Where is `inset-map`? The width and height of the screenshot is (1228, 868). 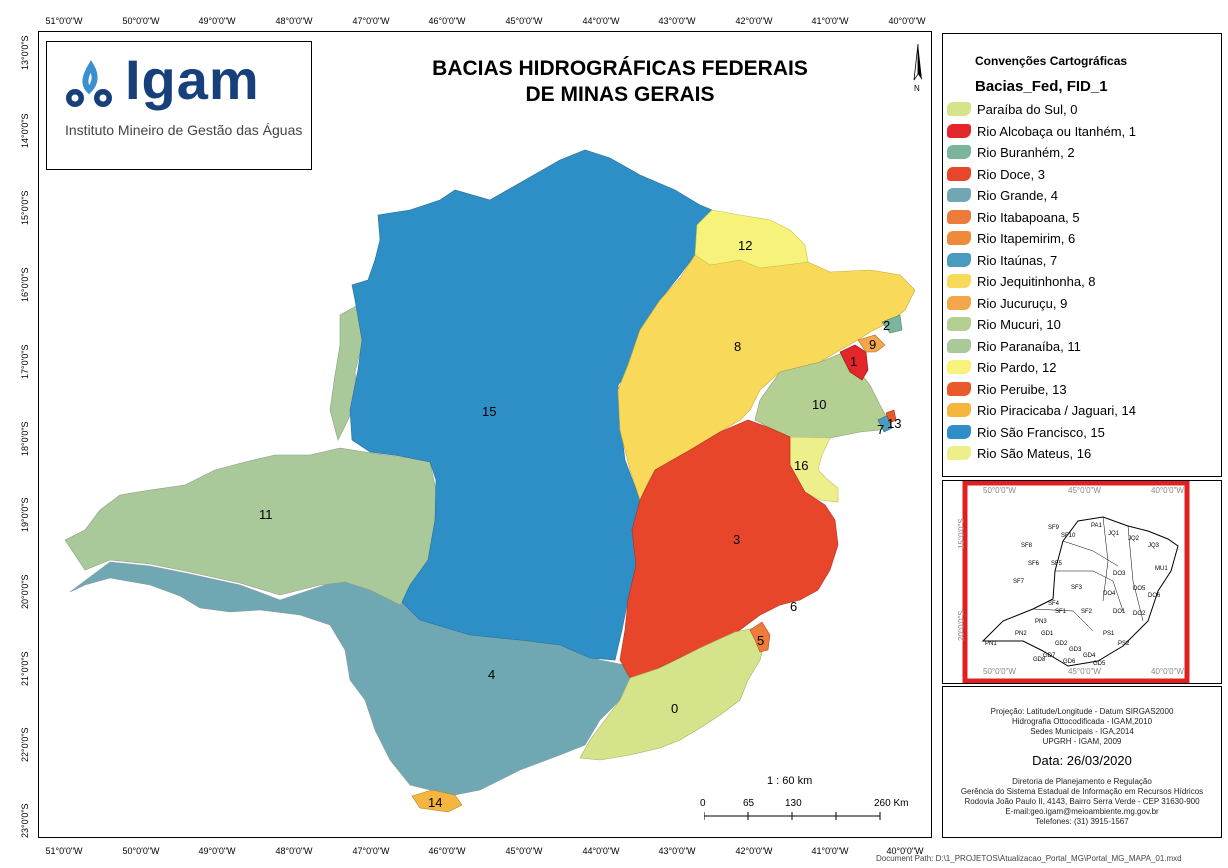
inset-map is located at coordinates (1076, 582).